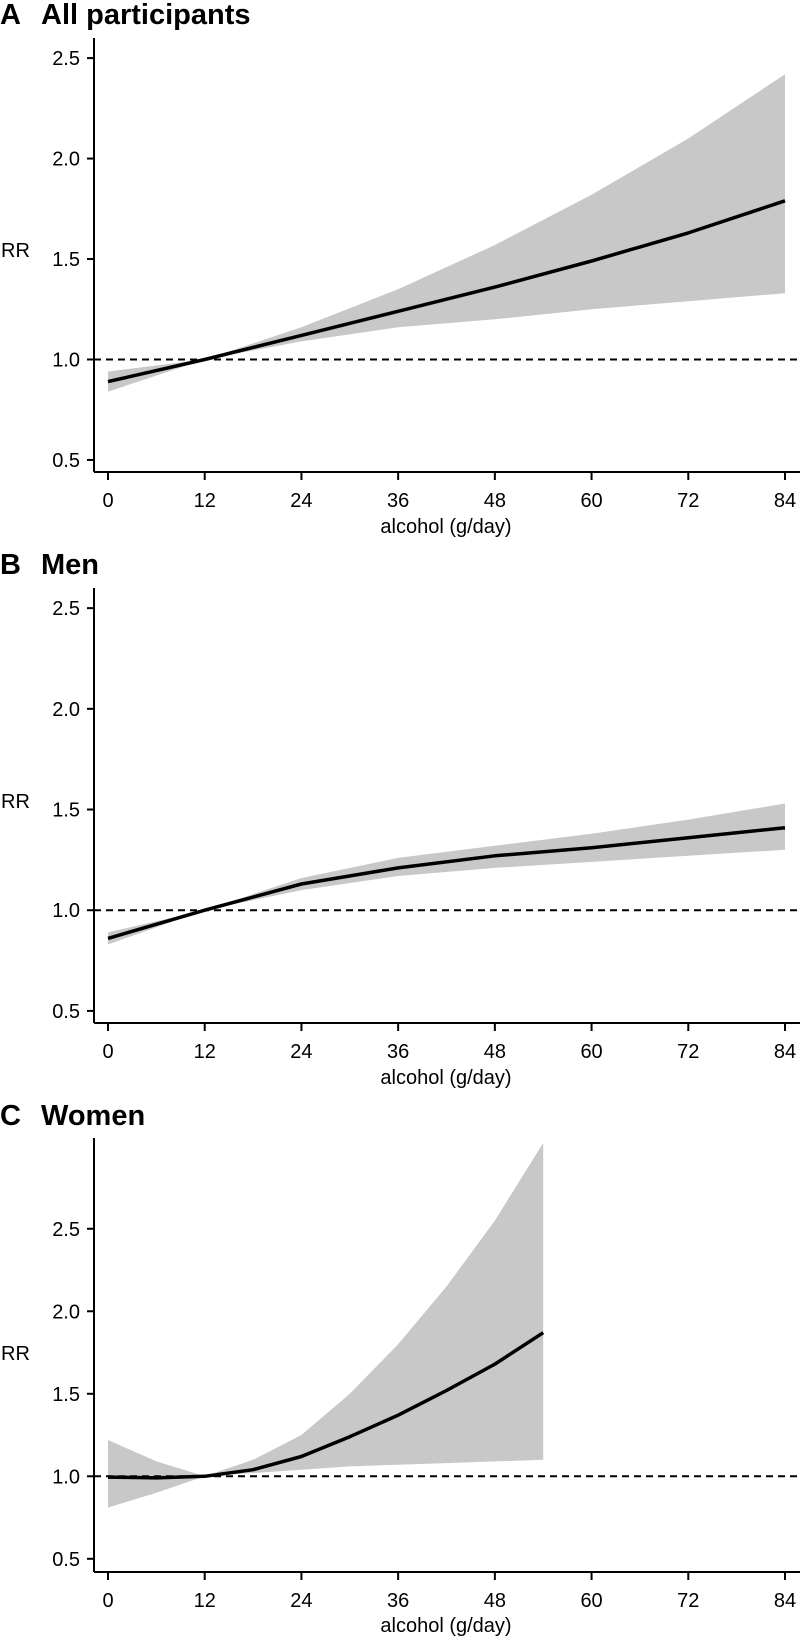  I want to click on panel-letter: A, so click(10, 15).